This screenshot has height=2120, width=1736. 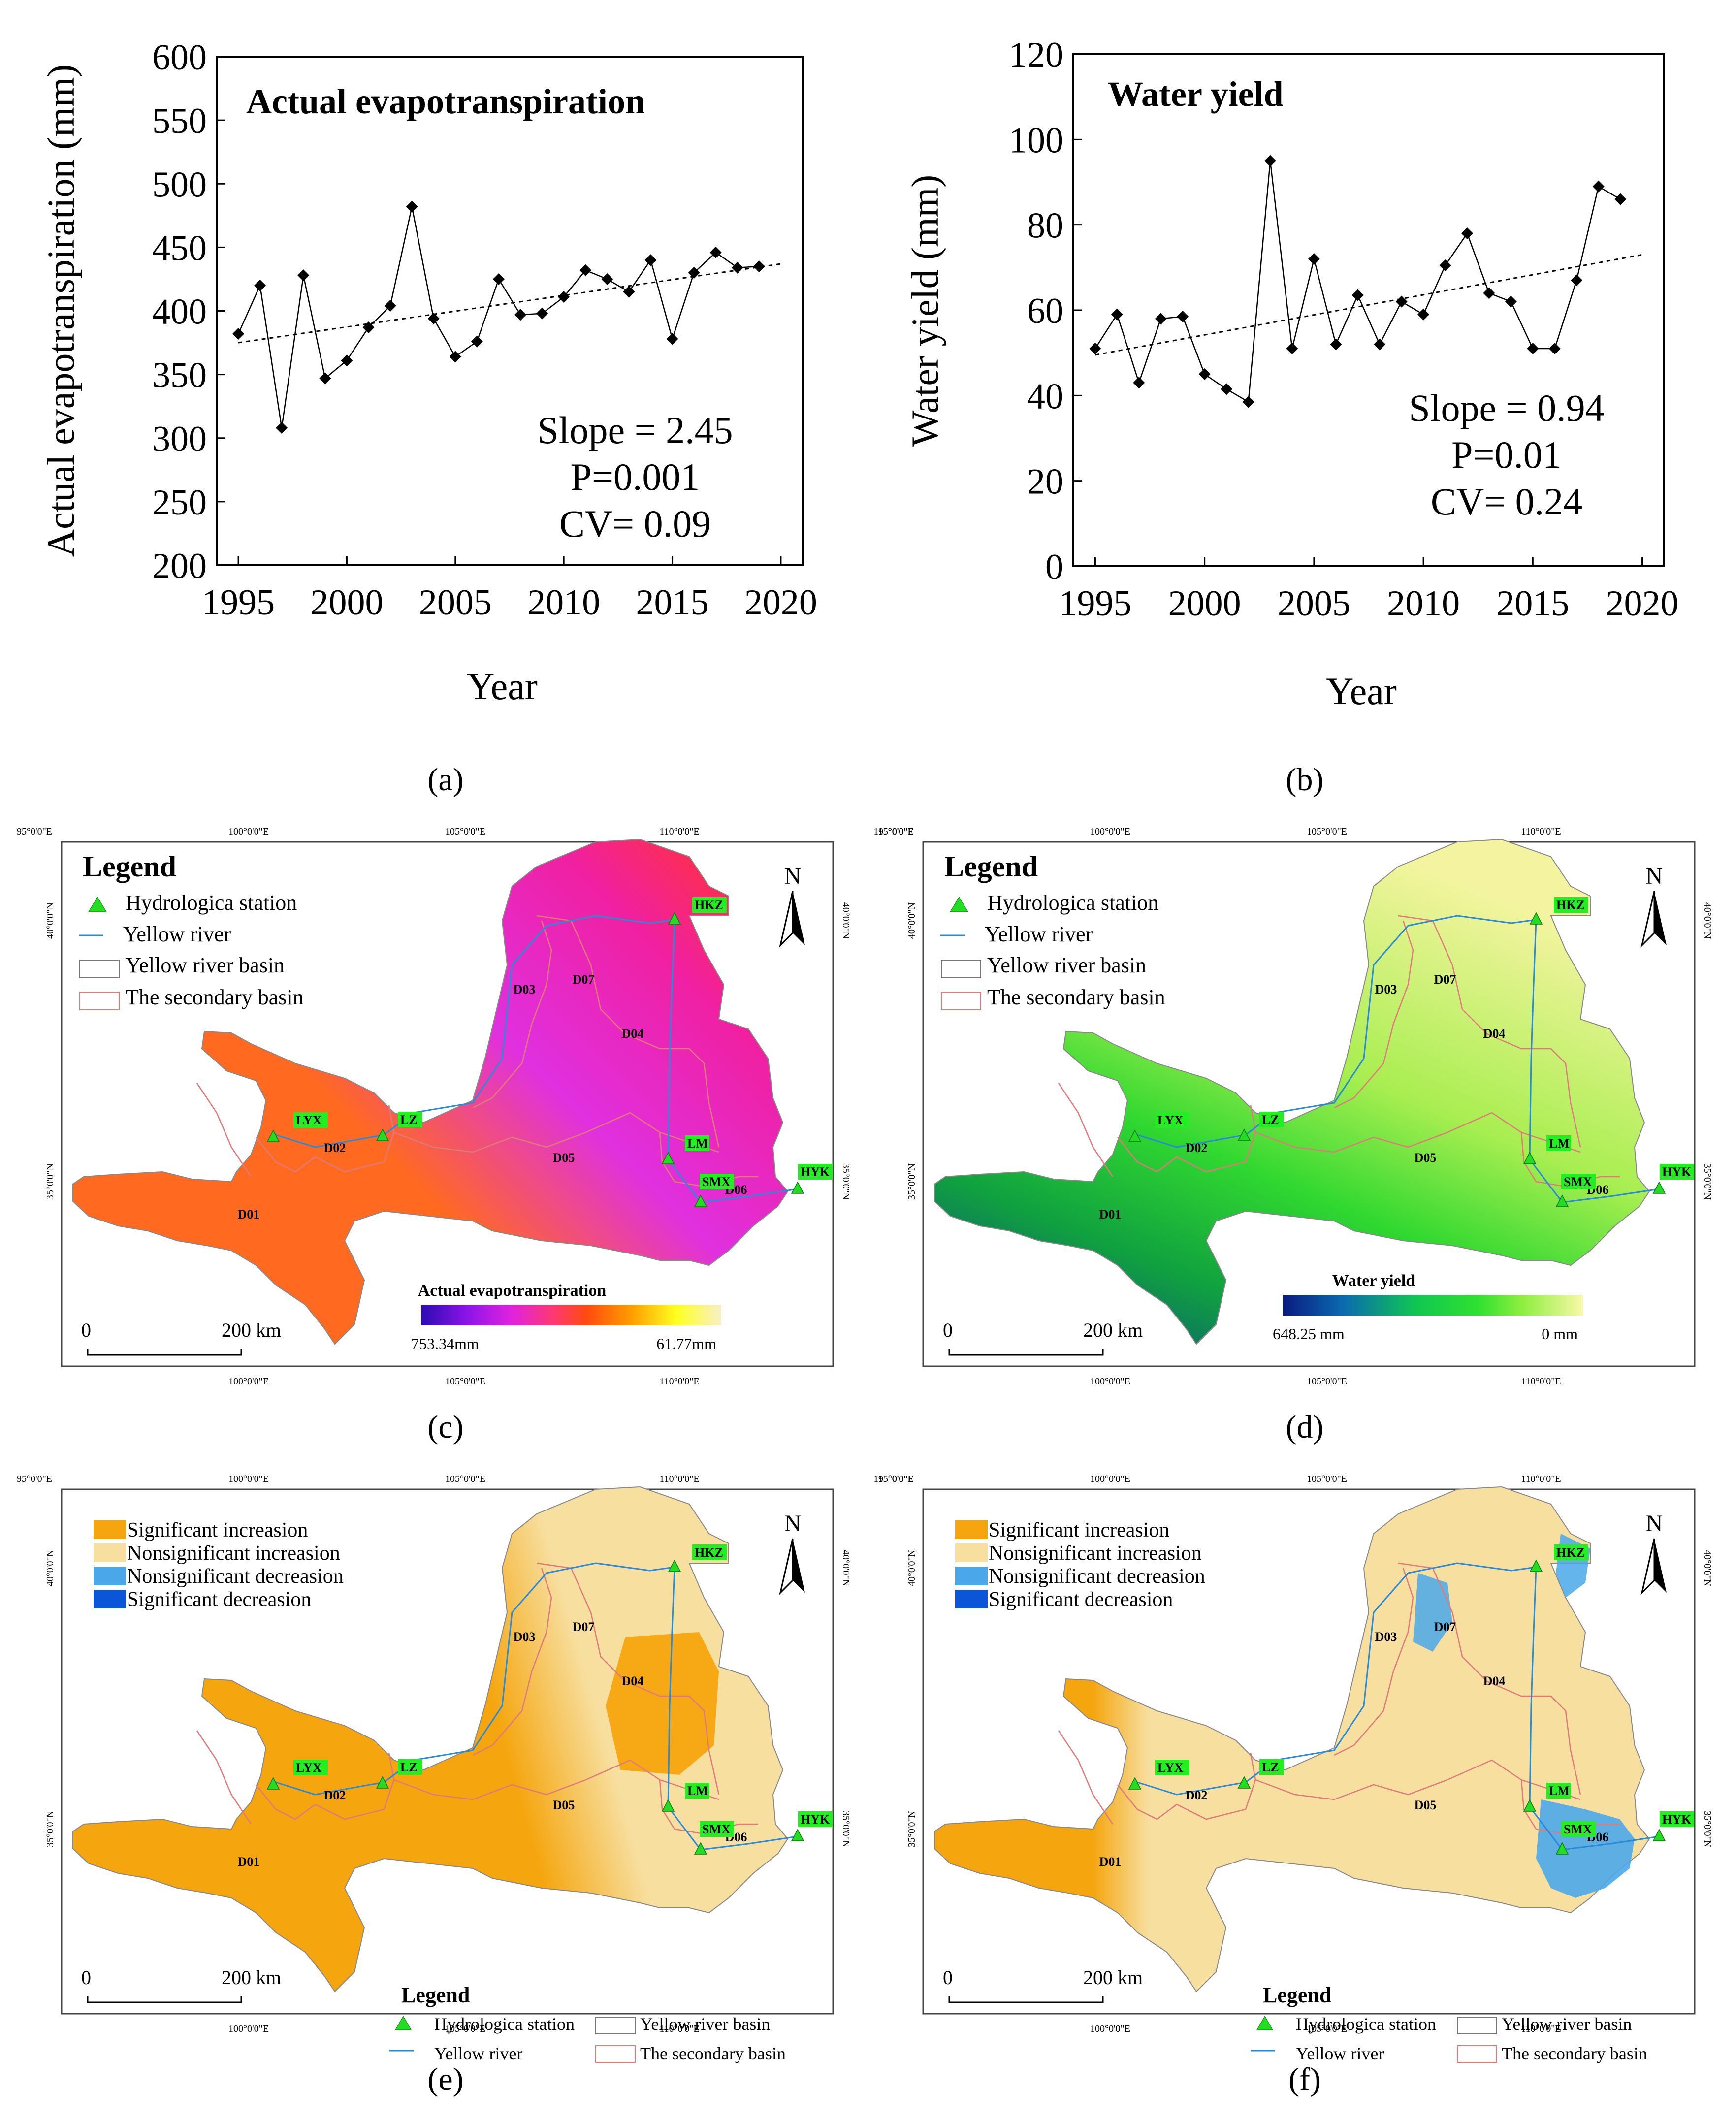 What do you see at coordinates (1305, 1427) in the screenshot?
I see `panel-label-d: (d)` at bounding box center [1305, 1427].